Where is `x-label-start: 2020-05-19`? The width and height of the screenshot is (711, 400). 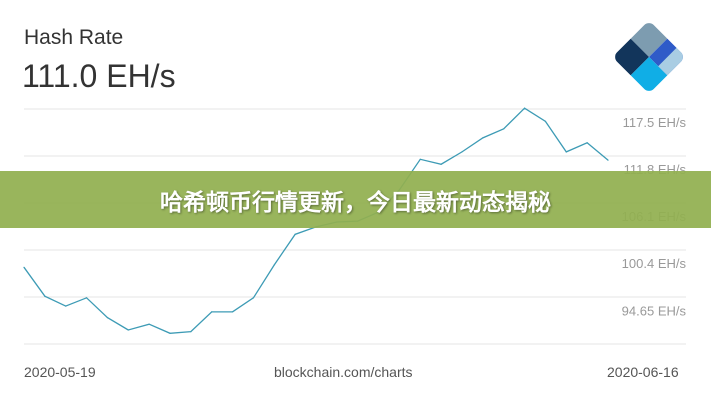 x-label-start: 2020-05-19 is located at coordinates (60, 372).